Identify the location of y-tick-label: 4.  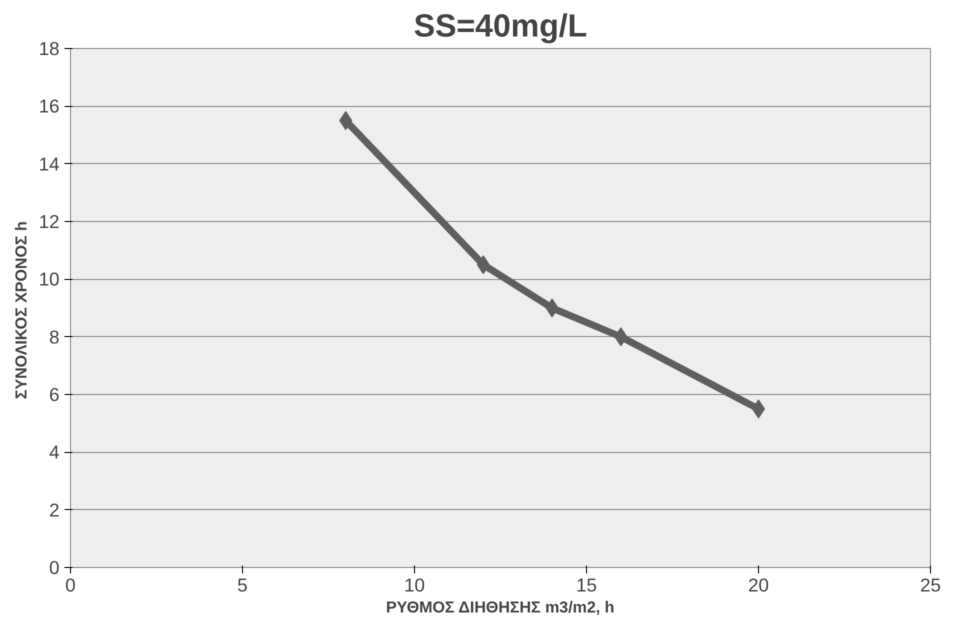
(54, 452).